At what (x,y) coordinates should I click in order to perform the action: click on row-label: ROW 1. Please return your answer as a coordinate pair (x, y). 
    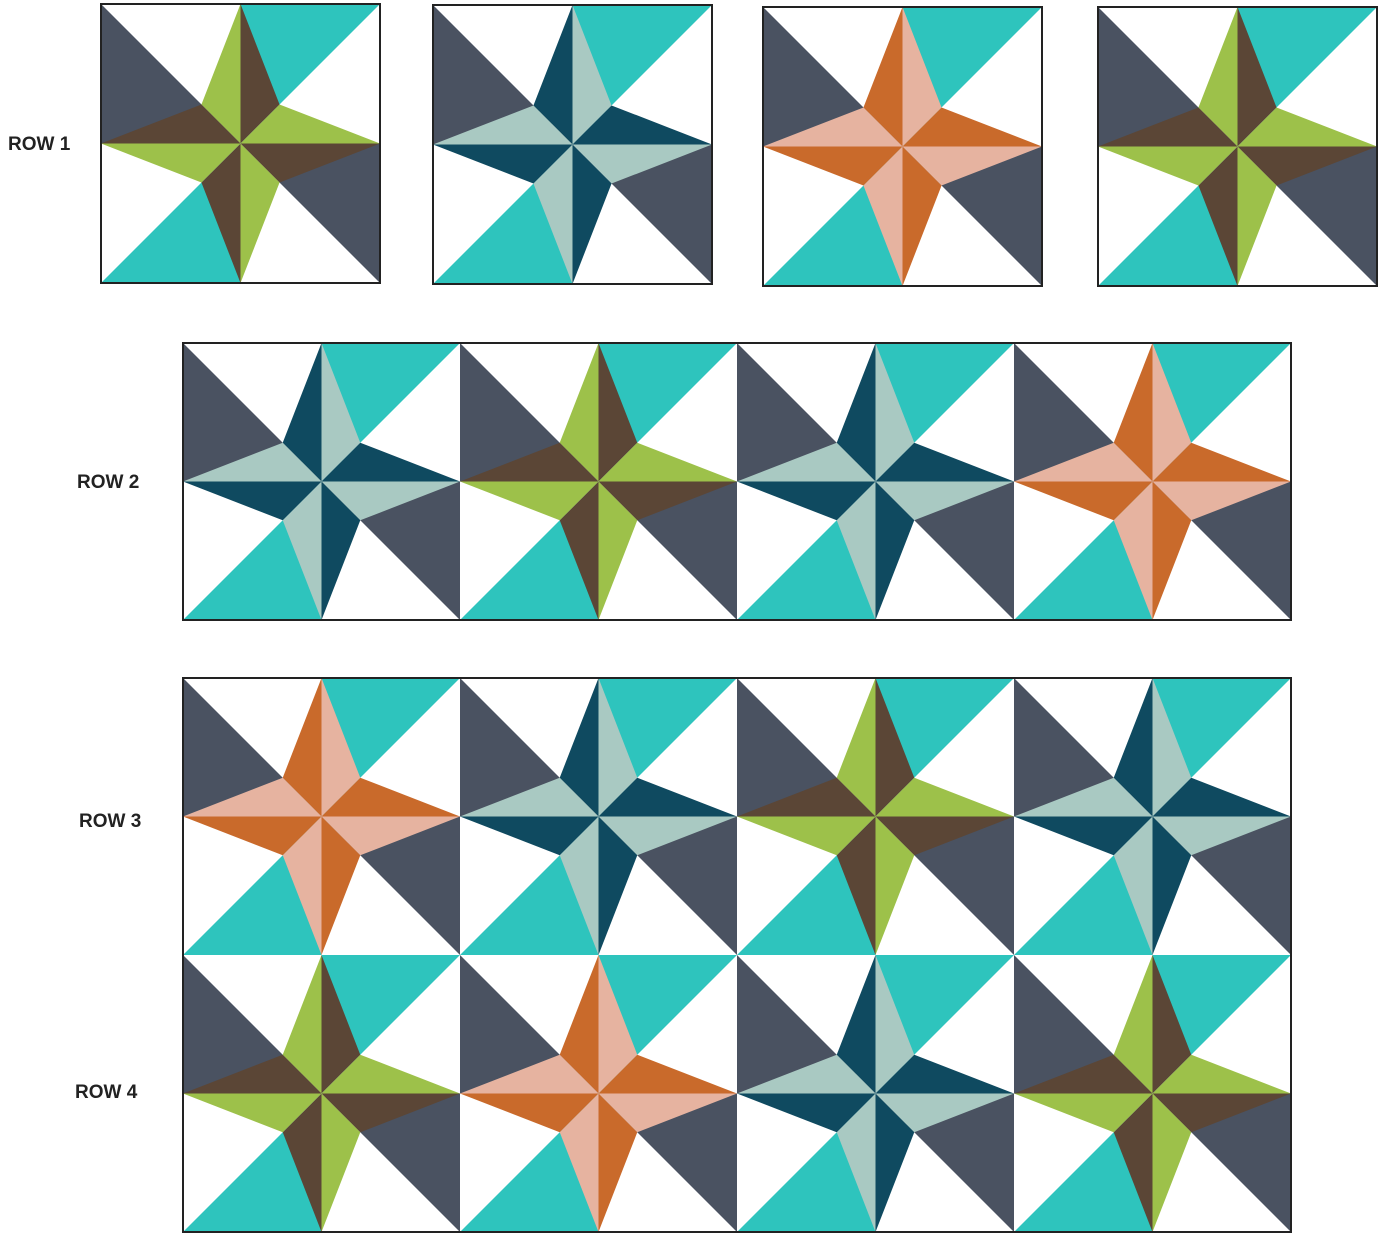
    Looking at the image, I should click on (39, 144).